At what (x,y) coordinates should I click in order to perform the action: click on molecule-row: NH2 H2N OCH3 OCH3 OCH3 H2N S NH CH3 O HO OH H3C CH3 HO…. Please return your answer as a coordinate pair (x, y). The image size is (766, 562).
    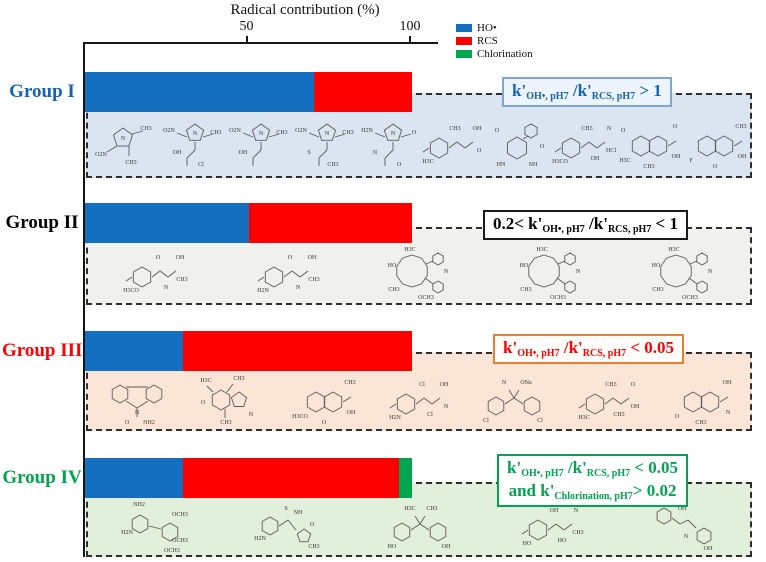
    Looking at the image, I should click on (420, 527).